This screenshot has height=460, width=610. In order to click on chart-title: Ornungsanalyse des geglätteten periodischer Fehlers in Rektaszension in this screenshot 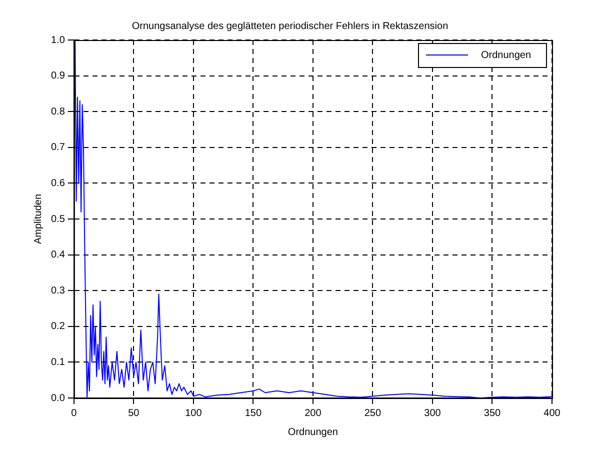, I will do `click(290, 26)`.